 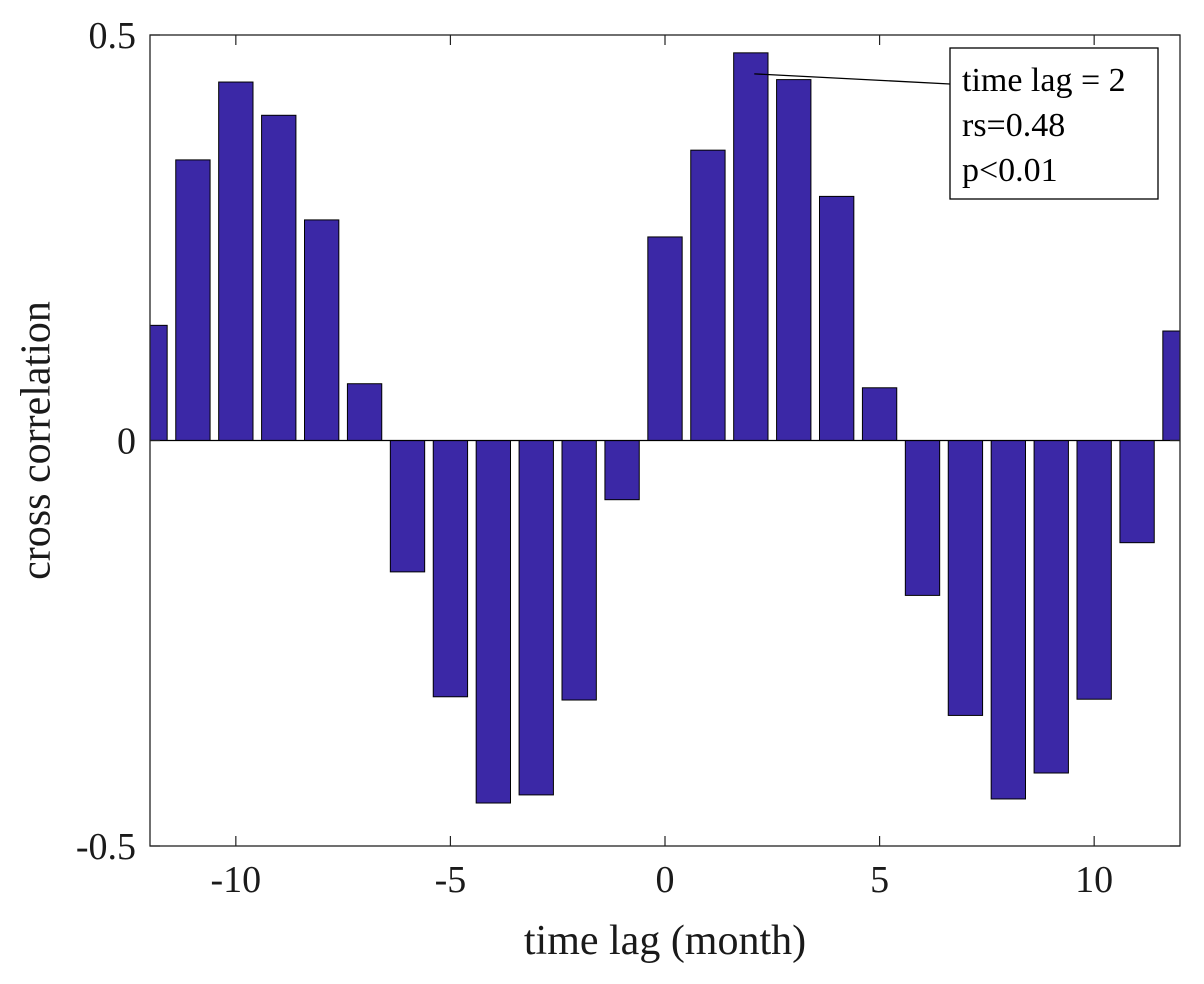 I want to click on bar-lag--8, so click(x=322, y=330).